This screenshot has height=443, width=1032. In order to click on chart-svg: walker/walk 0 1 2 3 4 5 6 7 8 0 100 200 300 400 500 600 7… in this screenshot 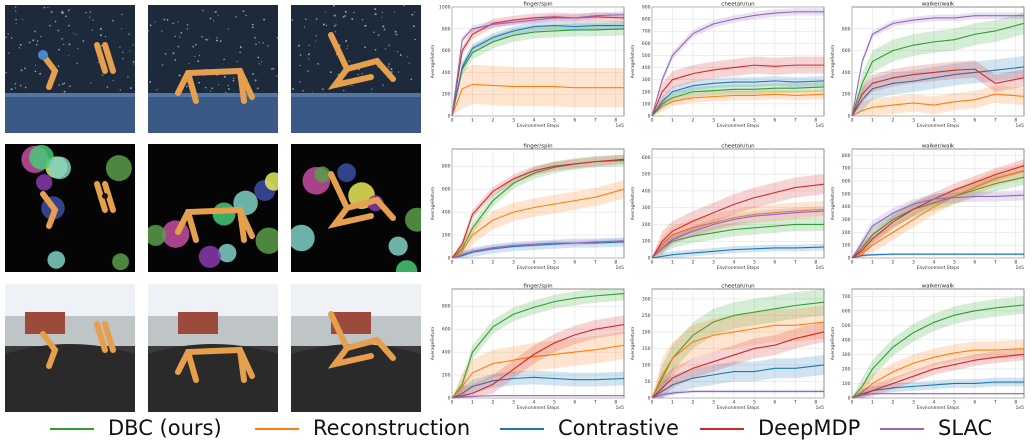, I will do `click(927, 207)`.